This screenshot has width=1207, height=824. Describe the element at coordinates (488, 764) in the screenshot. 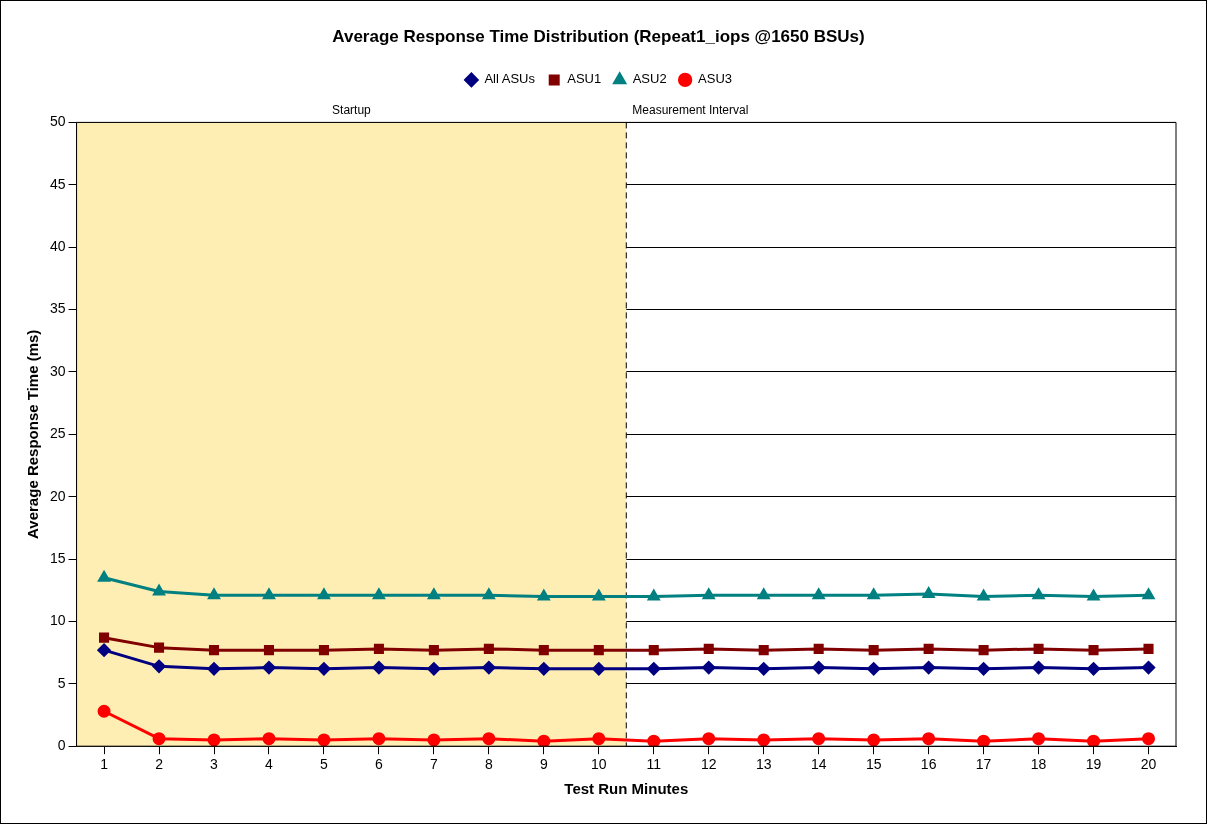

I see `x-tick-label: 8` at that location.